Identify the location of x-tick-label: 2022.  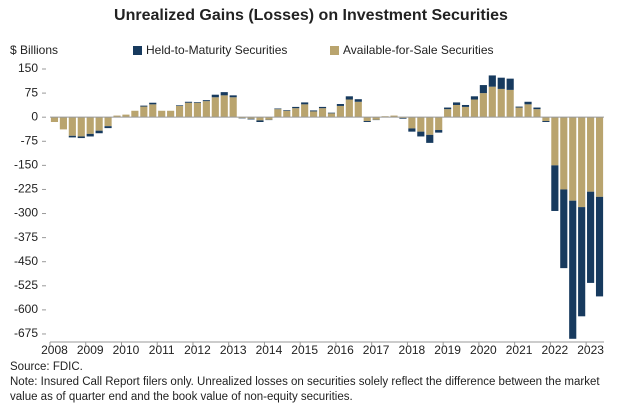
(555, 350).